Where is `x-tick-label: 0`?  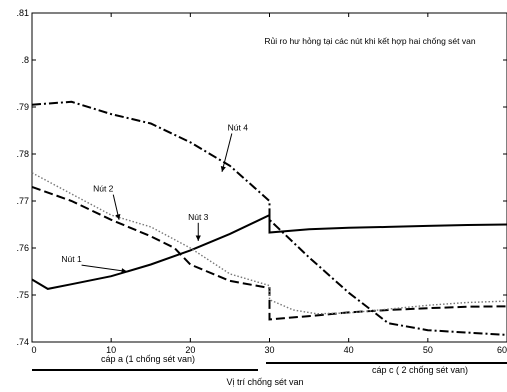
x-tick-label: 0 is located at coordinates (33, 350).